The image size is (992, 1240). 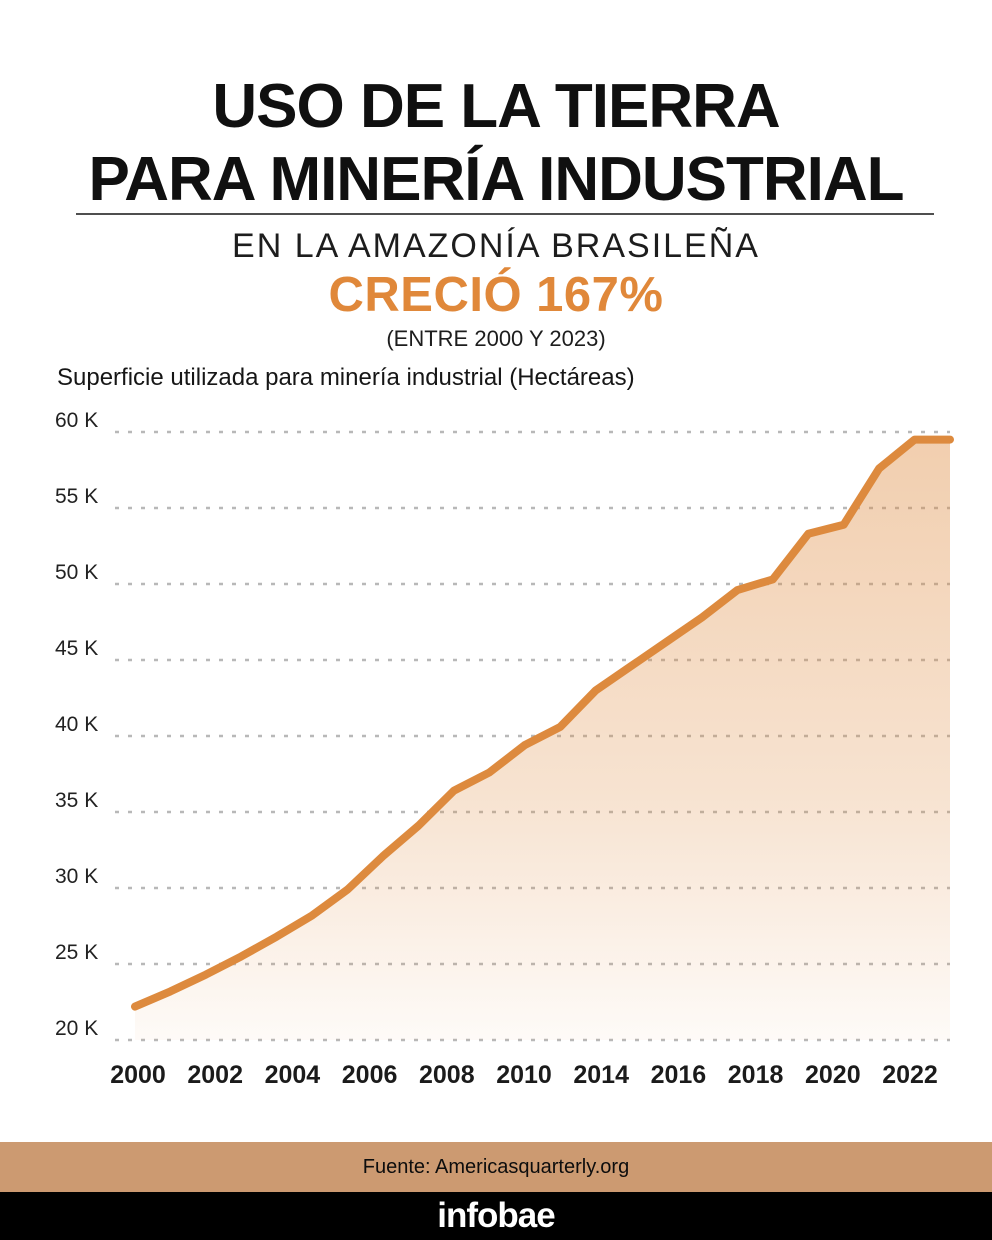 I want to click on x-tick-label: 2010, so click(x=524, y=1075).